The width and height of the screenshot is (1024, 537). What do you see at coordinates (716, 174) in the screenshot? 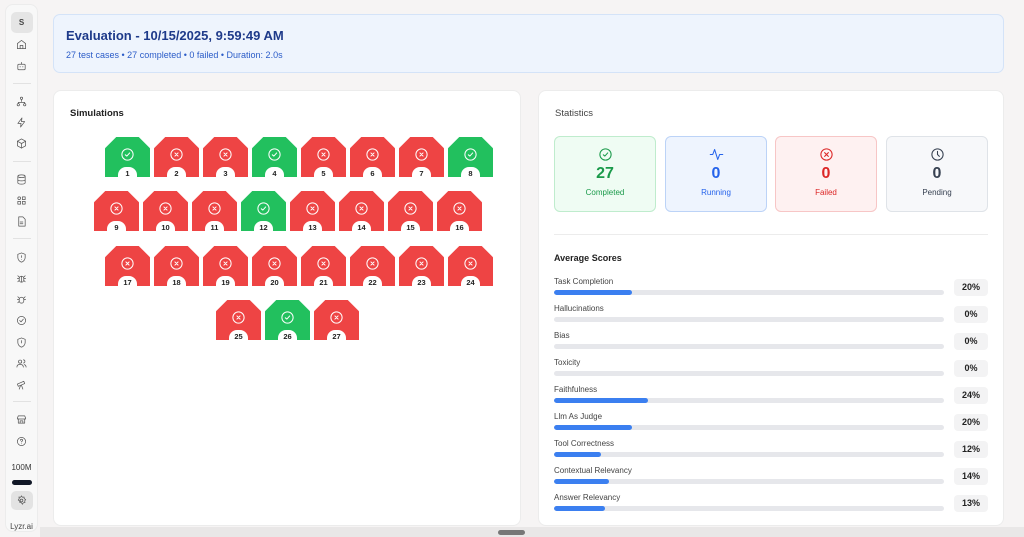
I see `stat-running: 0 Running` at bounding box center [716, 174].